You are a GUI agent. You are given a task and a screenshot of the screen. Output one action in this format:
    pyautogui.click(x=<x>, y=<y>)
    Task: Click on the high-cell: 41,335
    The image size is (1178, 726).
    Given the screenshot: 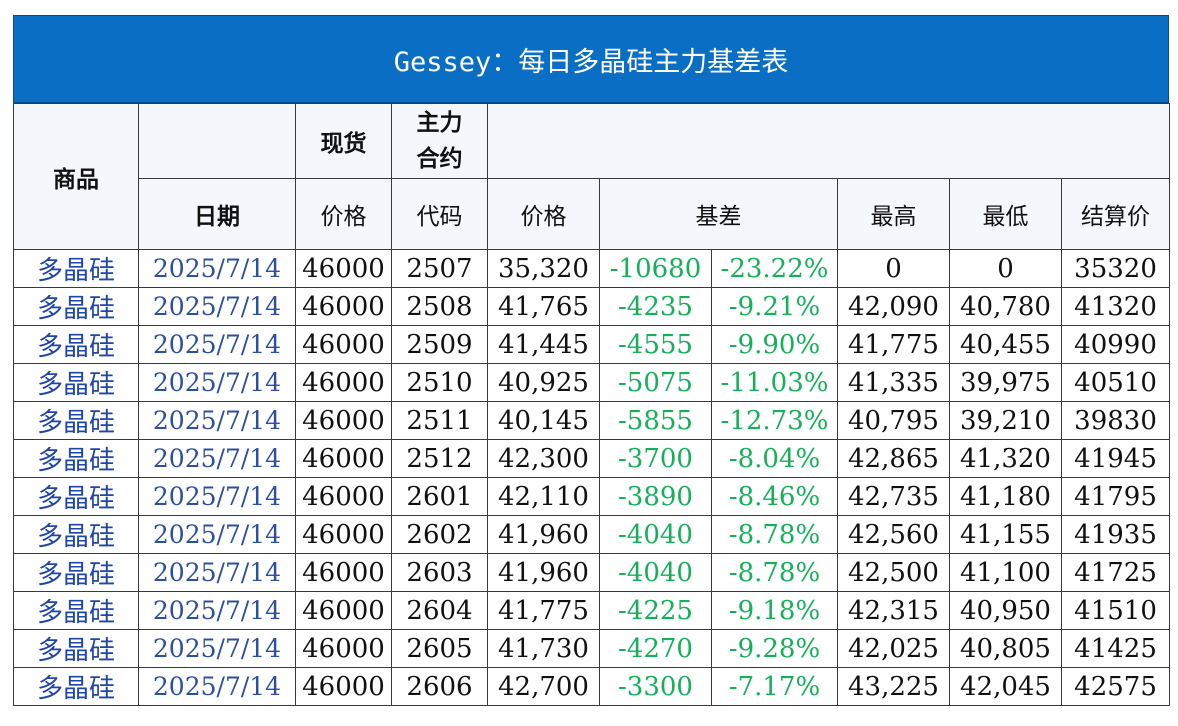 What is the action you would take?
    pyautogui.click(x=893, y=382)
    